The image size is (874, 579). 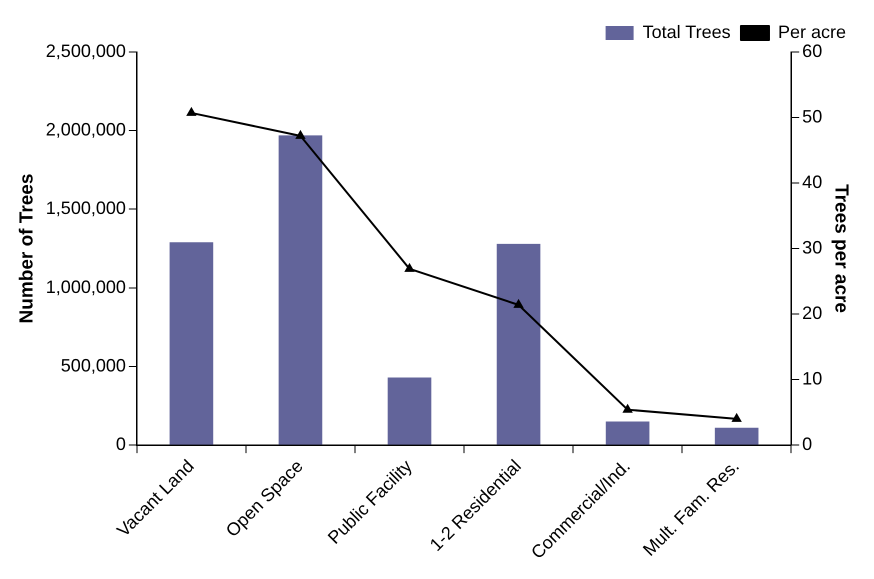 I want to click on y2-tick-label: 30, so click(x=812, y=248).